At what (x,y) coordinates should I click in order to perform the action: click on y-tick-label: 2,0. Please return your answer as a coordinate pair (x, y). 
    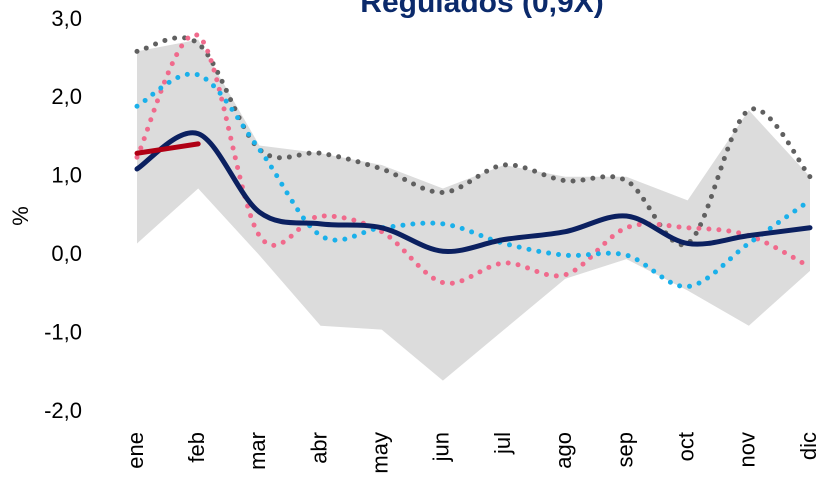
    Looking at the image, I should click on (66, 96).